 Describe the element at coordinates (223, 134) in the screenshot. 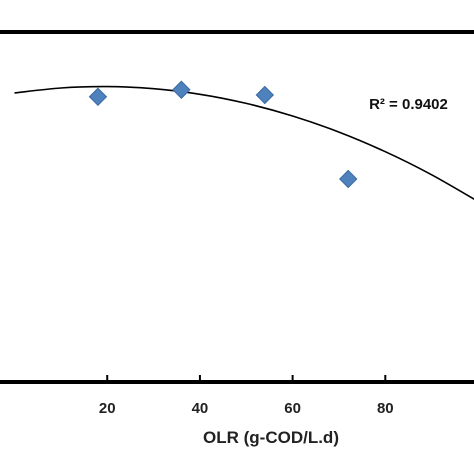

I see `data-points` at that location.